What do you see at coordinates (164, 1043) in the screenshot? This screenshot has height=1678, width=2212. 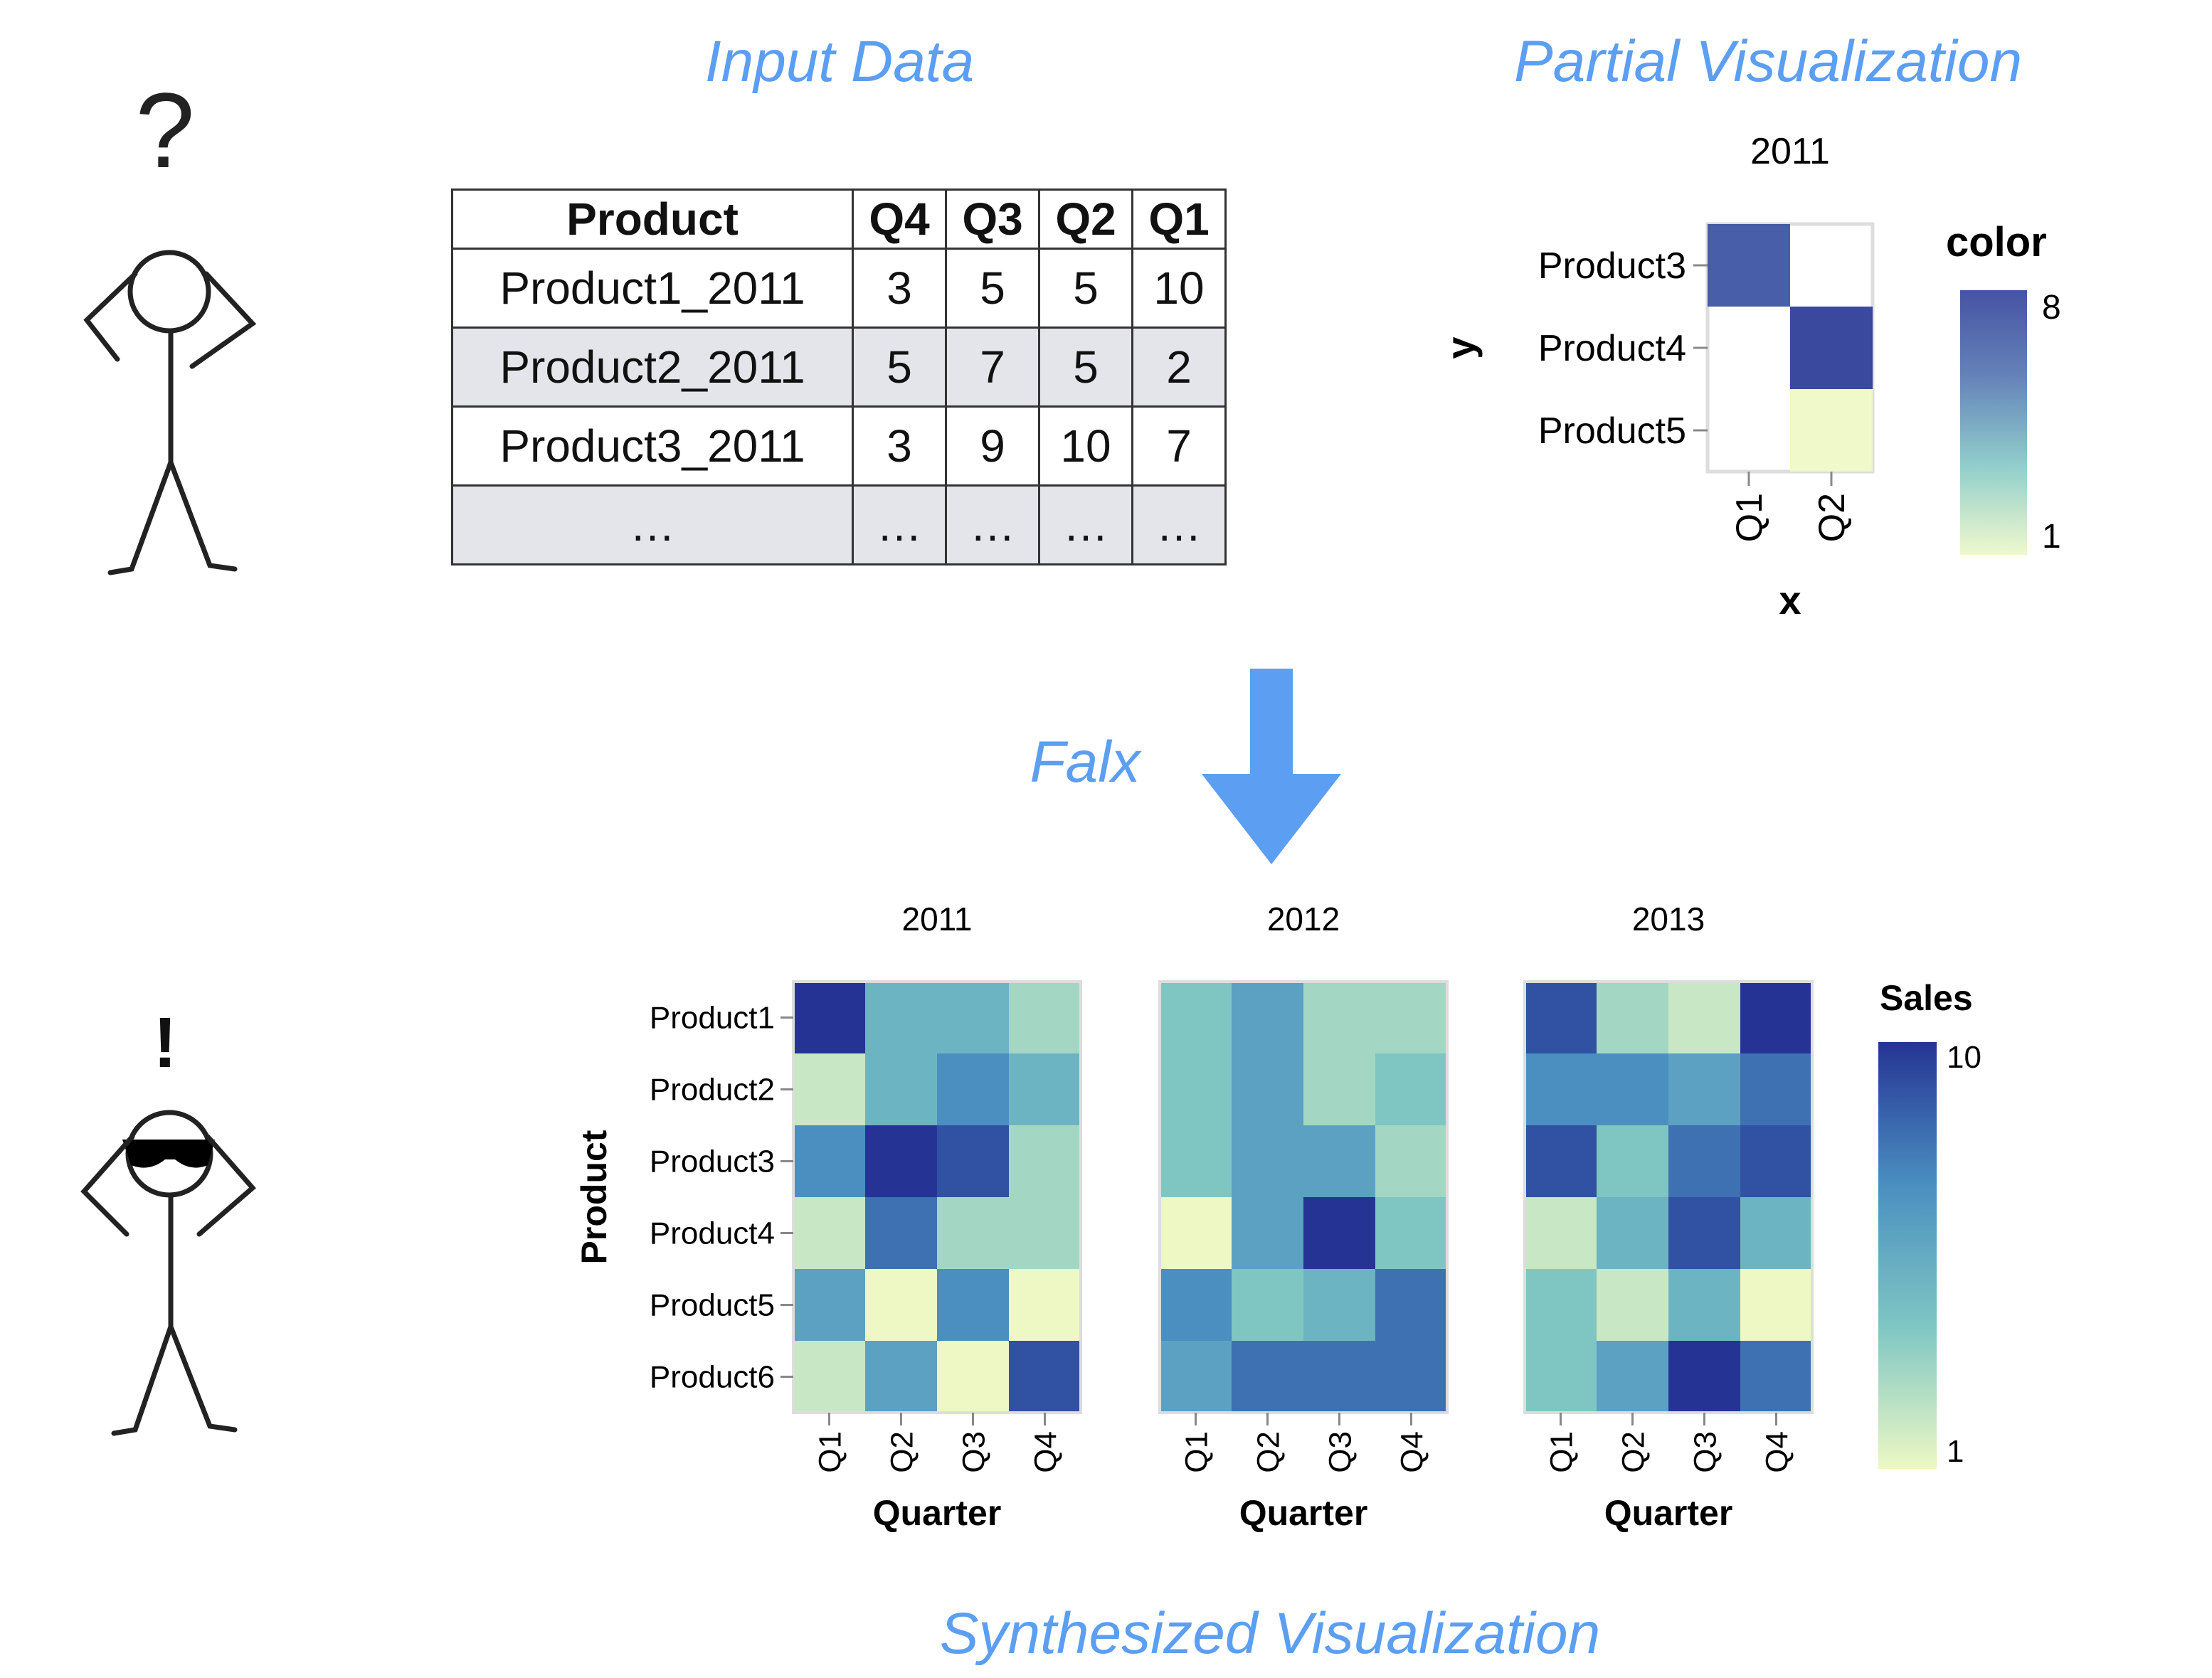 I see `exclamation-mark: !` at bounding box center [164, 1043].